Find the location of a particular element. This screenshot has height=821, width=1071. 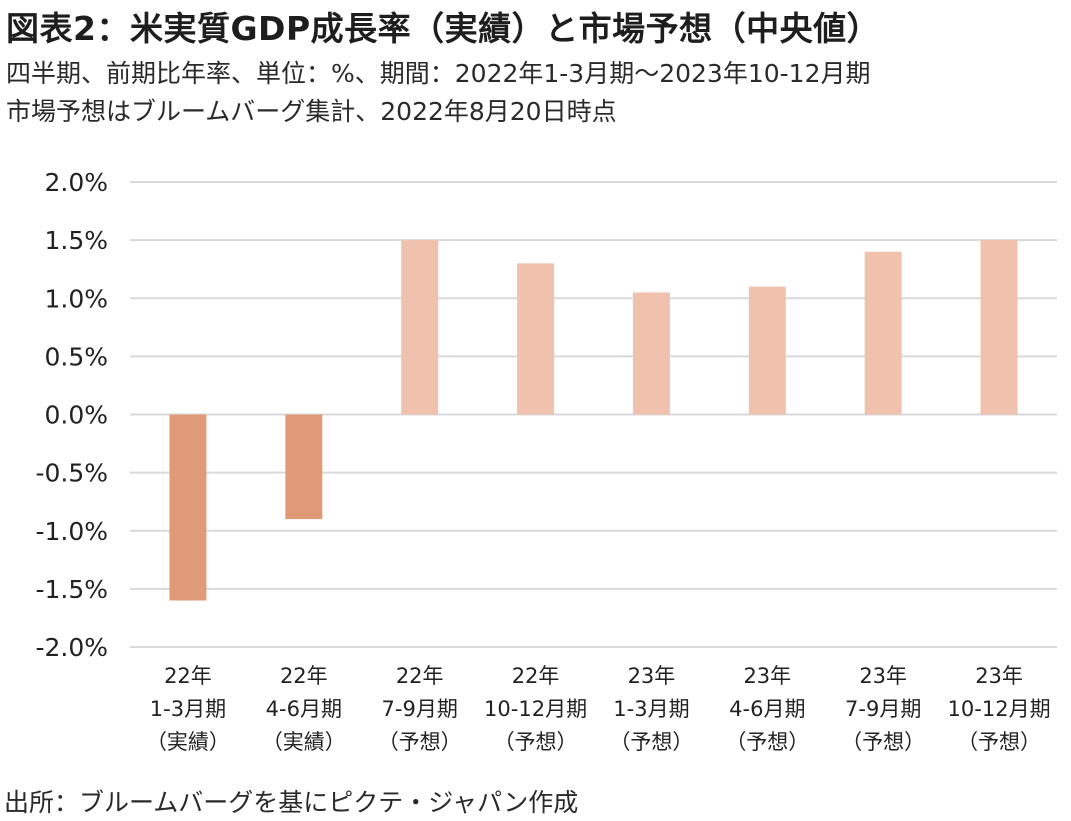

y-tick-label: 0.0% is located at coordinates (76, 415).